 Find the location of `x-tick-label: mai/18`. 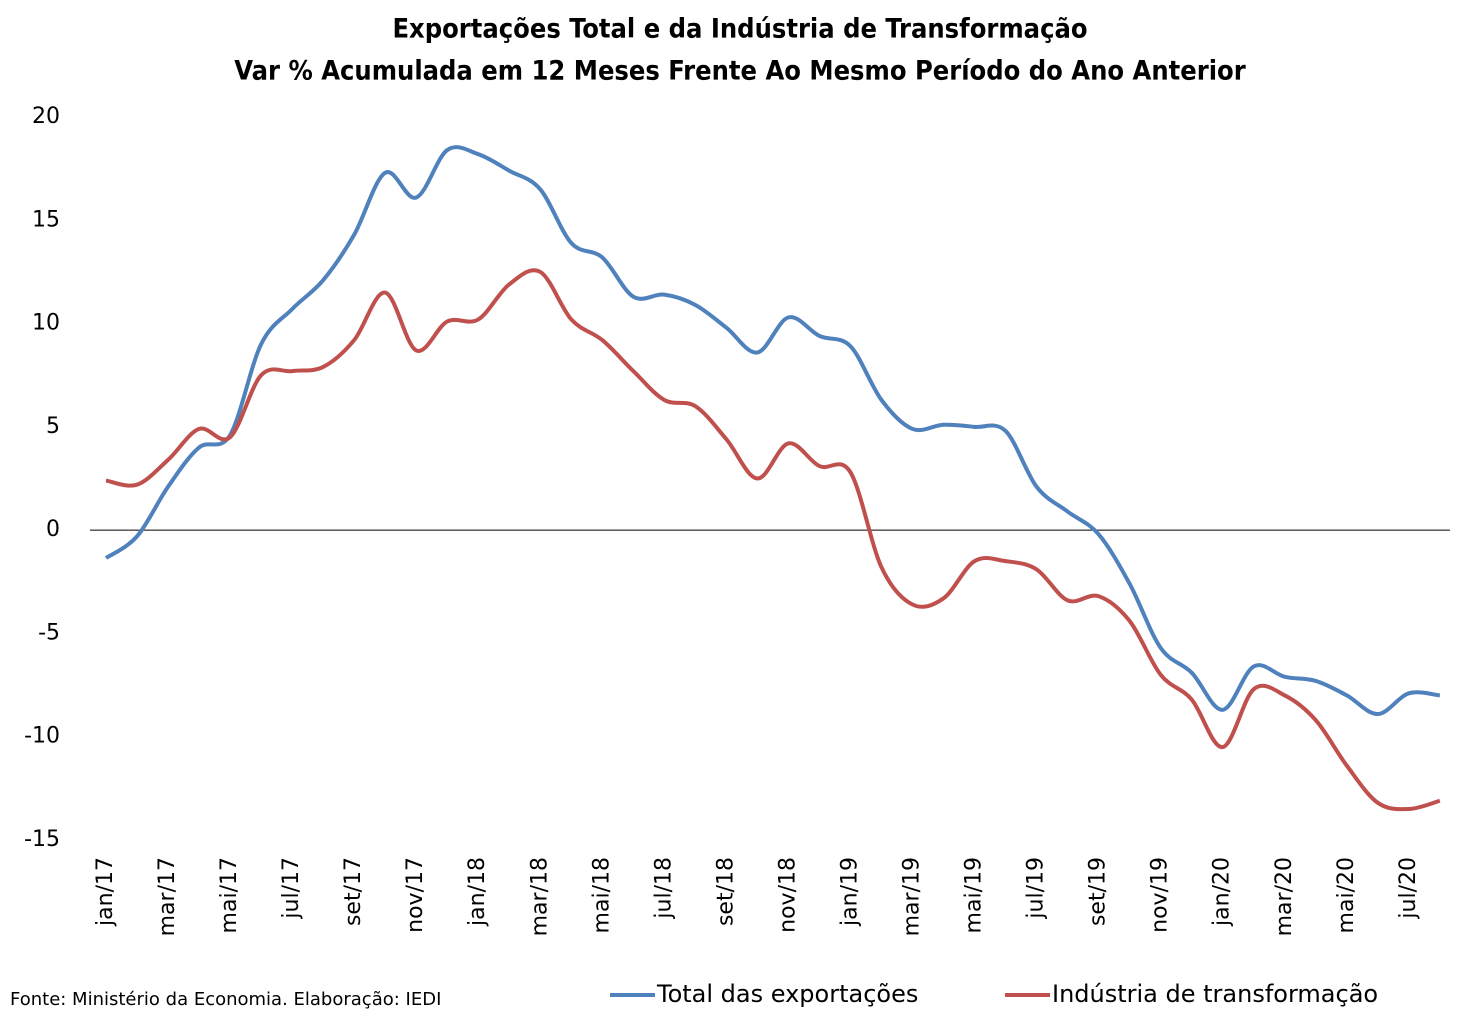

x-tick-label: mai/18 is located at coordinates (601, 895).